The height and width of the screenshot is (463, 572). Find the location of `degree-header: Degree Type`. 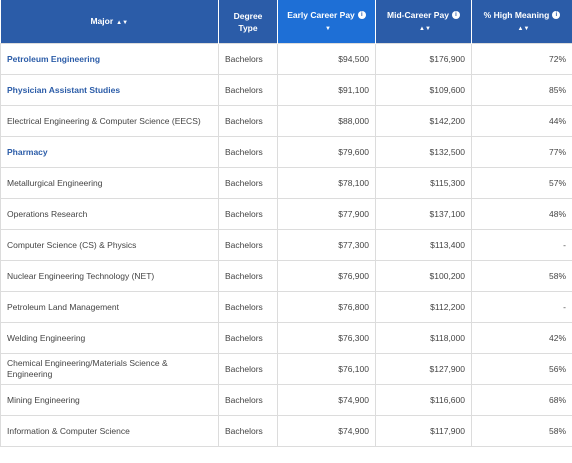

degree-header: Degree Type is located at coordinates (248, 22).